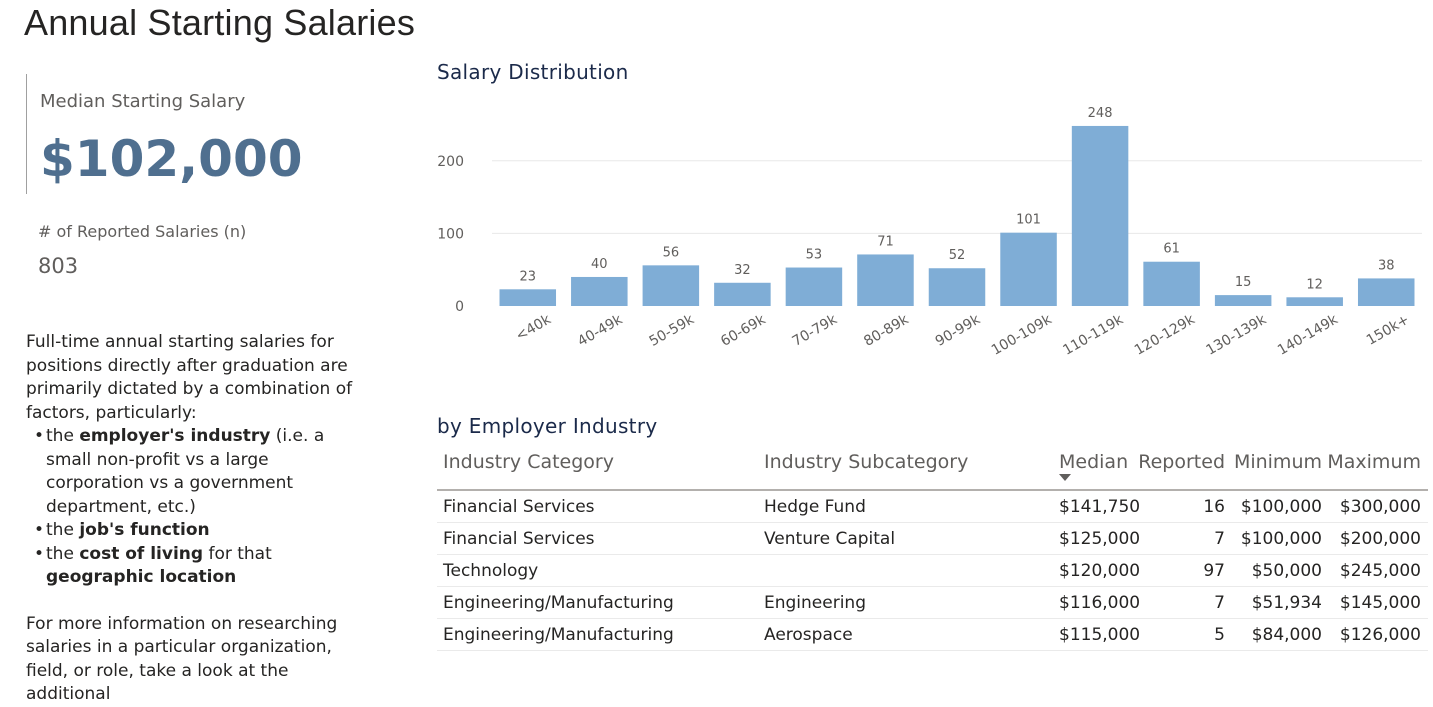 The height and width of the screenshot is (707, 1433). Describe the element at coordinates (1165, 335) in the screenshot. I see `category-label: 120-129k` at that location.